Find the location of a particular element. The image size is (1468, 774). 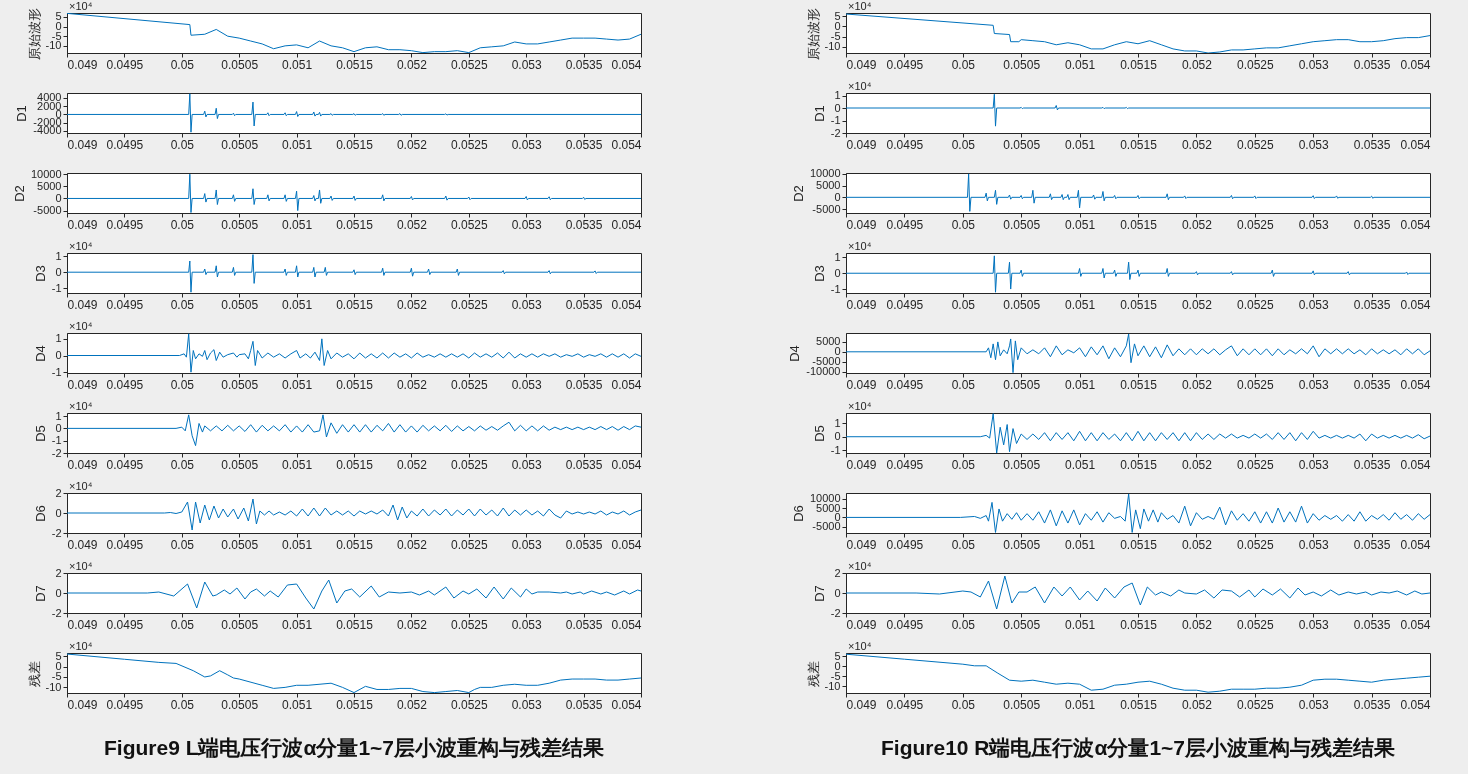

text: Figure10 R端电压行波α分量1~7层小波重构与残差结果 is located at coordinates (1138, 747).